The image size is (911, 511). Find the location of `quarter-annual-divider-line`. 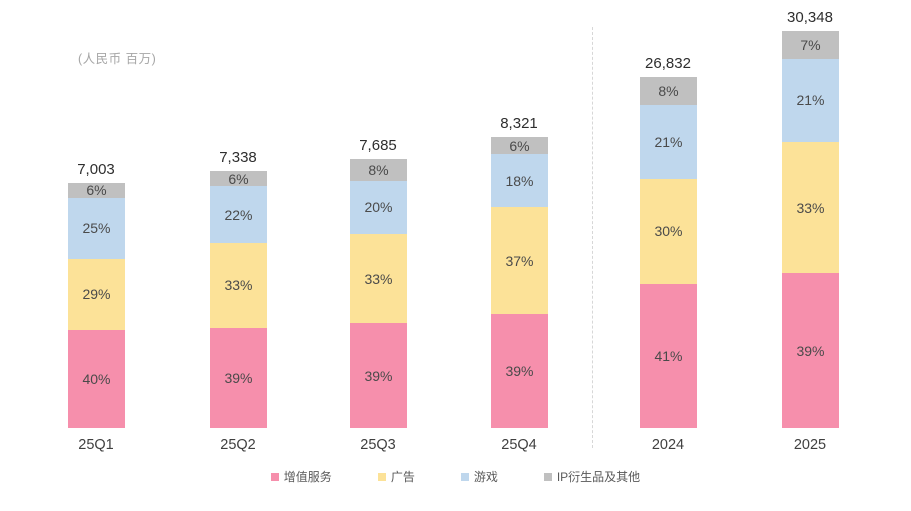

quarter-annual-divider-line is located at coordinates (592, 237).